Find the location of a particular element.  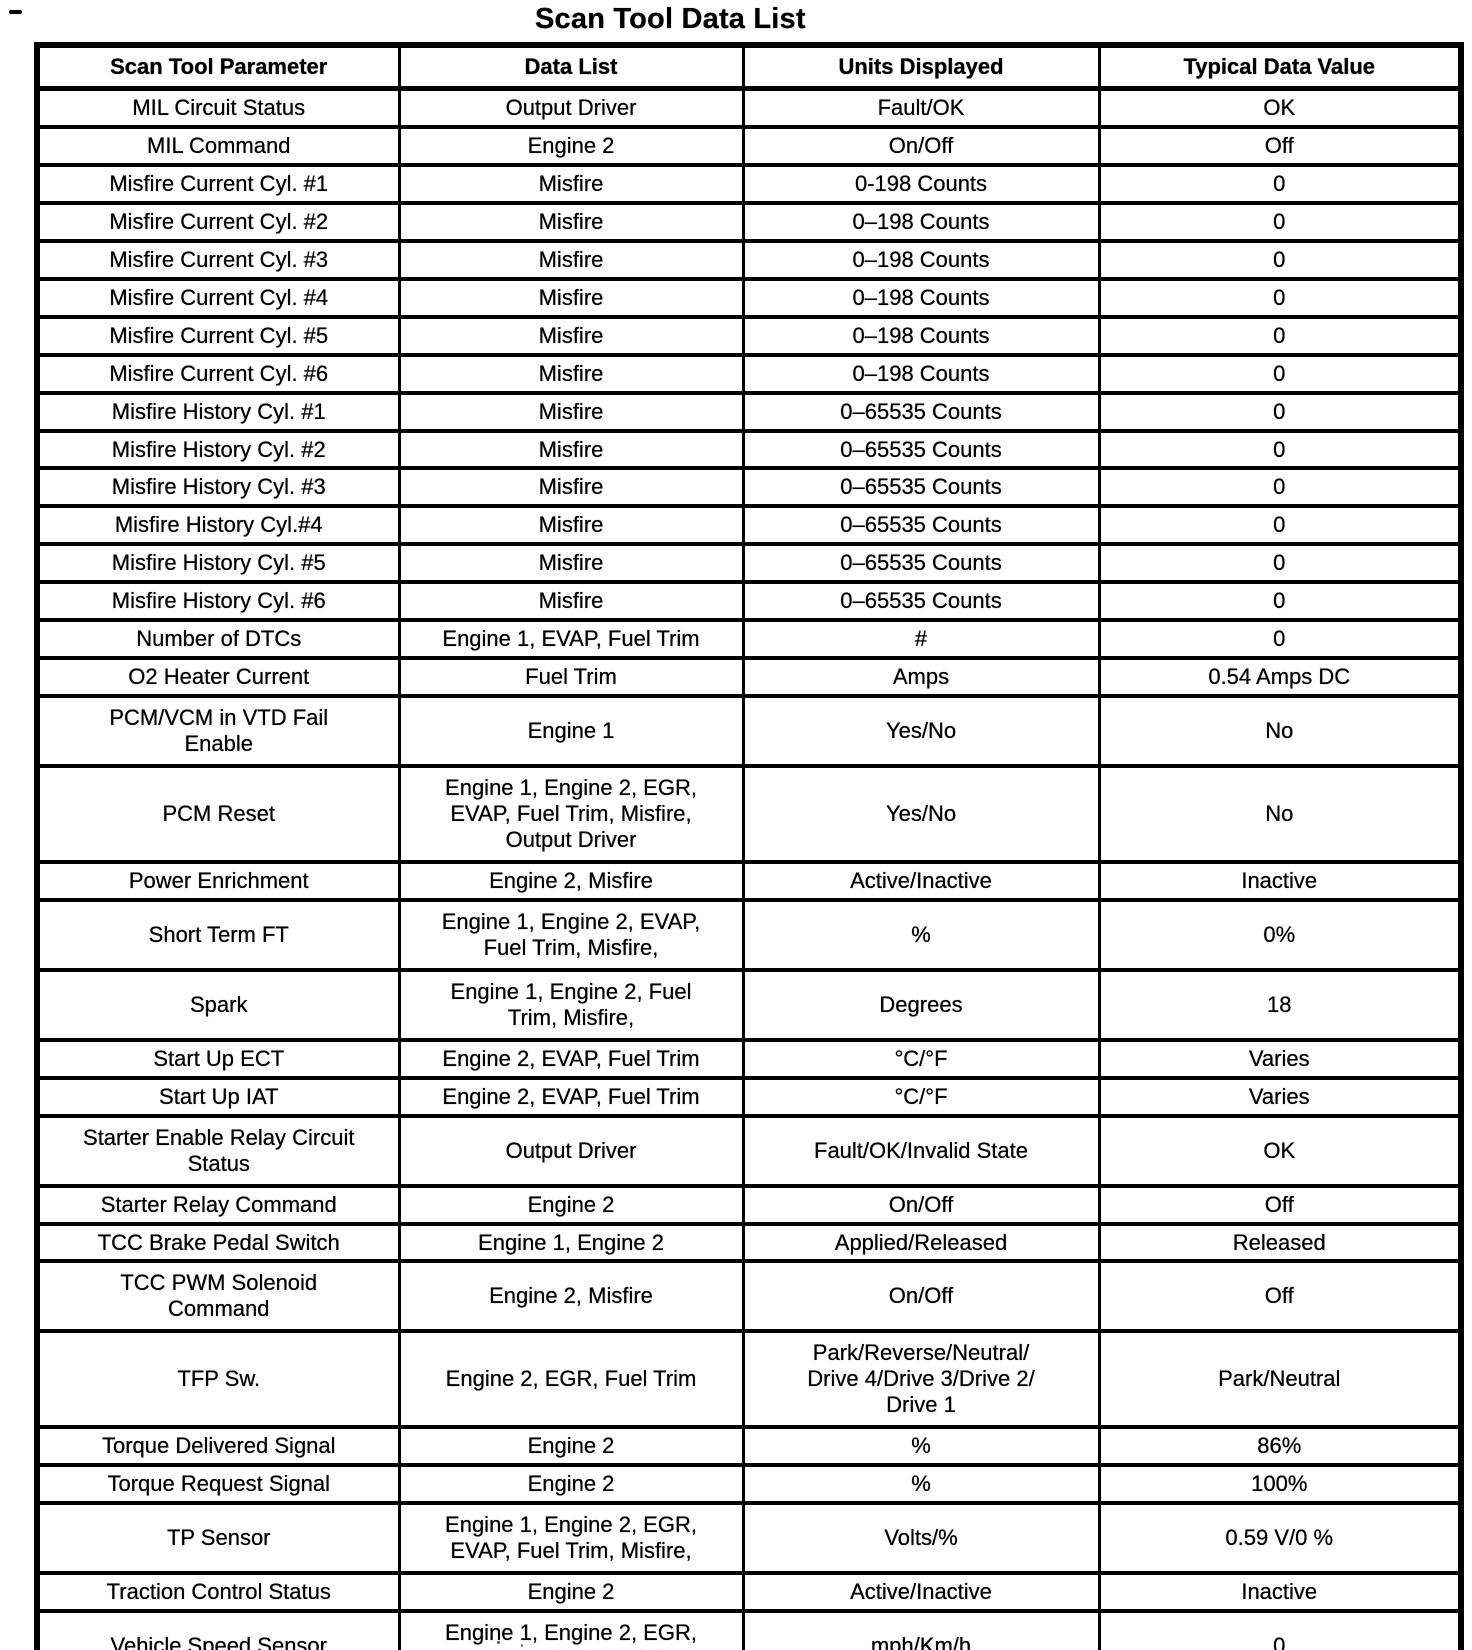

cell-parameter: Misfire History Cyl. #3 is located at coordinates (218, 487).